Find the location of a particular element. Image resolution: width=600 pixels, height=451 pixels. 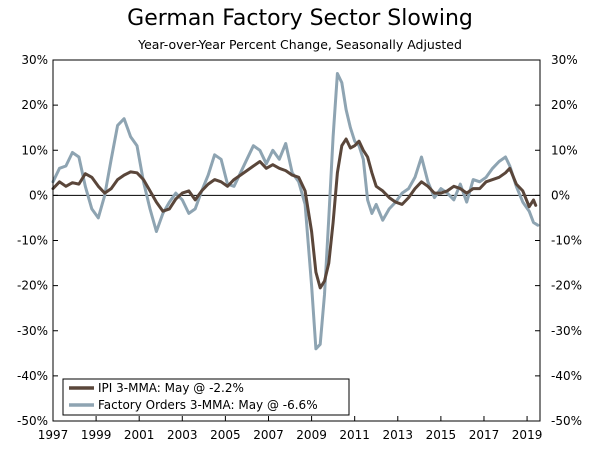

y-tick-label-right: -10% is located at coordinates (566, 241).